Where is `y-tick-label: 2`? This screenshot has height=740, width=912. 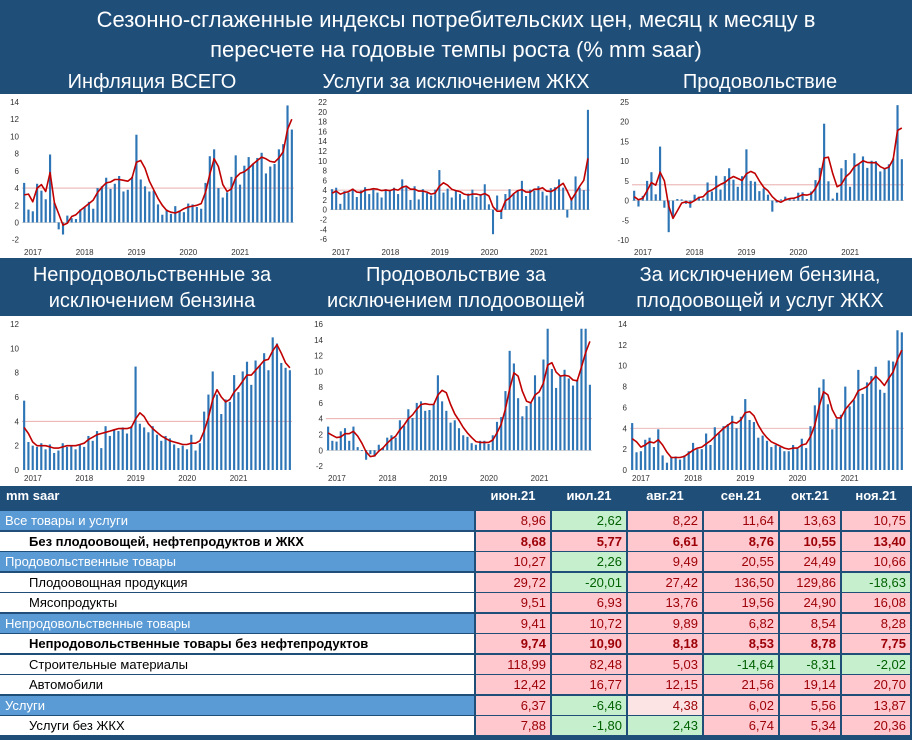
y-tick-label: 2 is located at coordinates (325, 200).